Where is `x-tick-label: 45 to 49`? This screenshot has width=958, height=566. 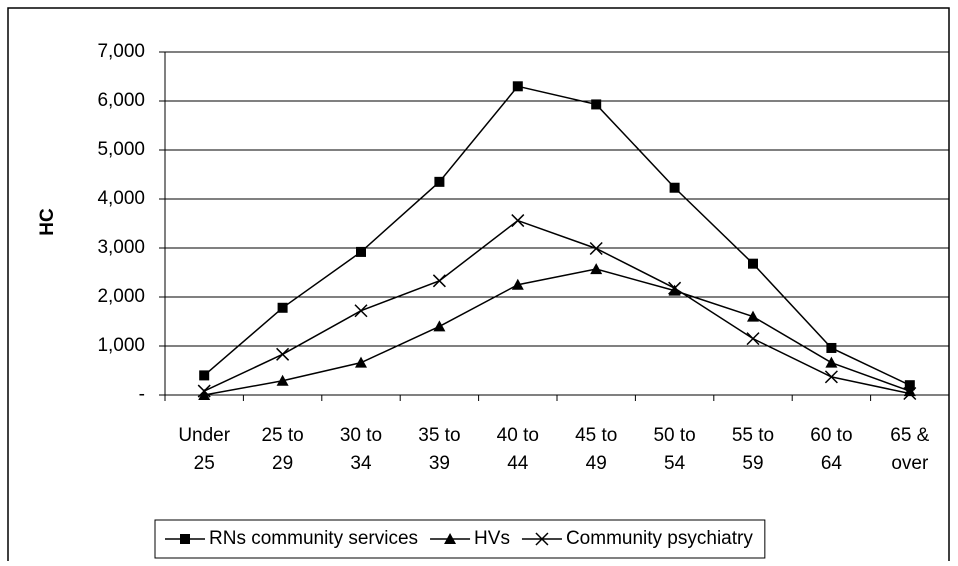
x-tick-label: 45 to 49 is located at coordinates (596, 449).